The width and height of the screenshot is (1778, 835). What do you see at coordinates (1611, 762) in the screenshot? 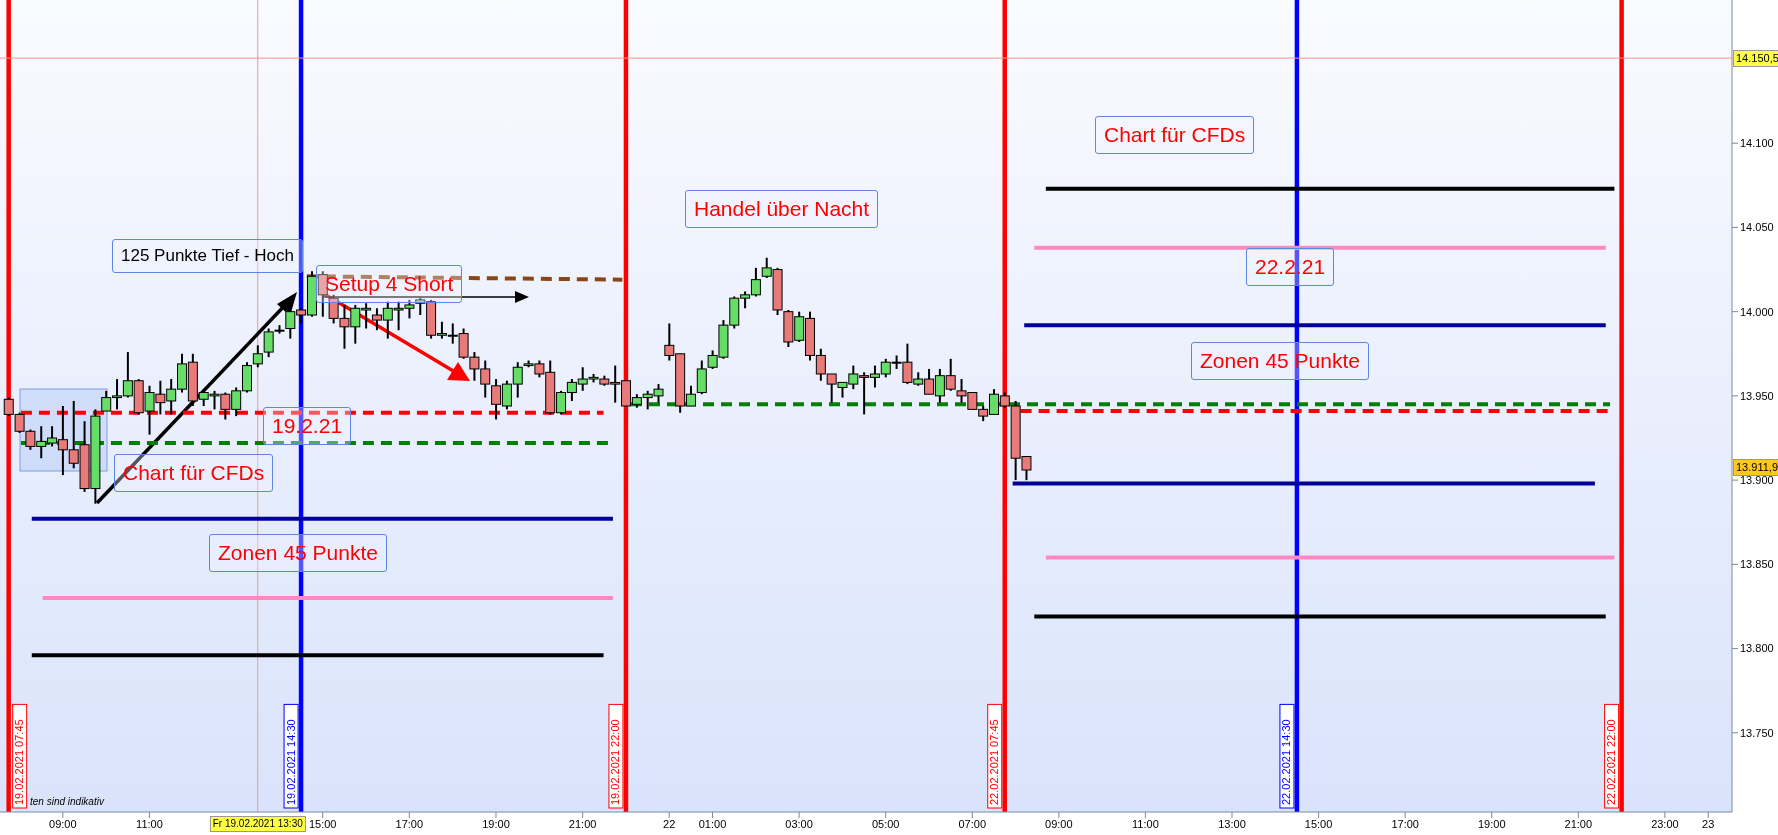
I see `ref-line-label: 22.02.2021 22:00` at bounding box center [1611, 762].